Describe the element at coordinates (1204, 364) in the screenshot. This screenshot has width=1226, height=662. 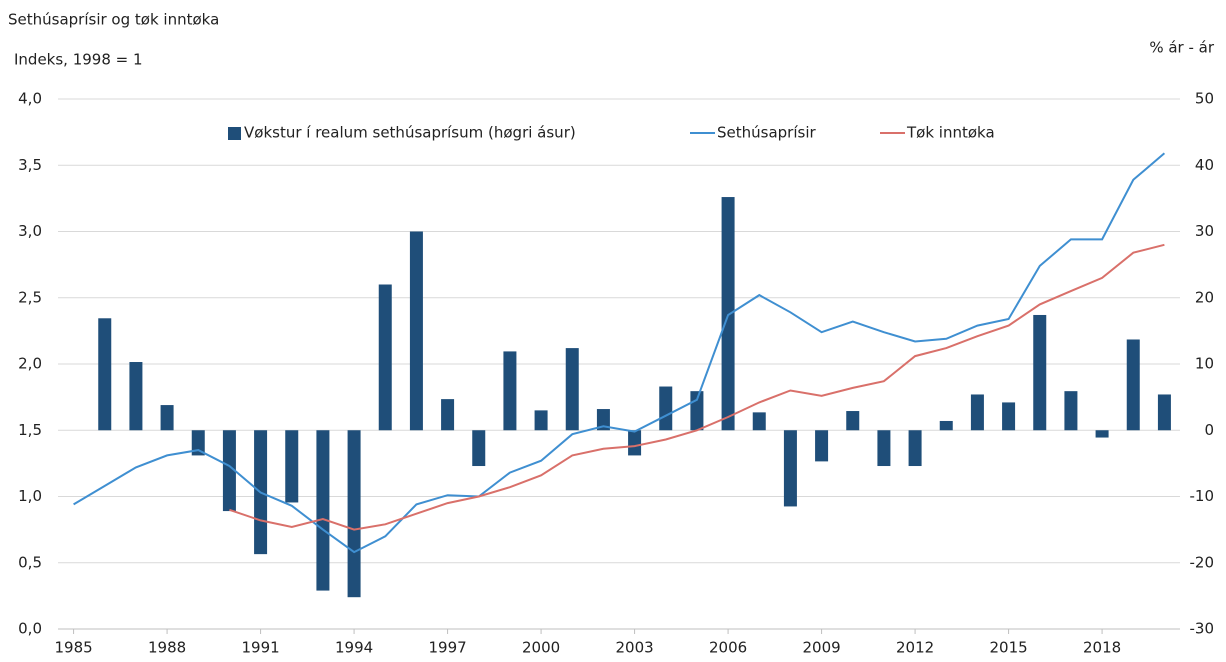
I see `y2-tick-label: 10` at that location.